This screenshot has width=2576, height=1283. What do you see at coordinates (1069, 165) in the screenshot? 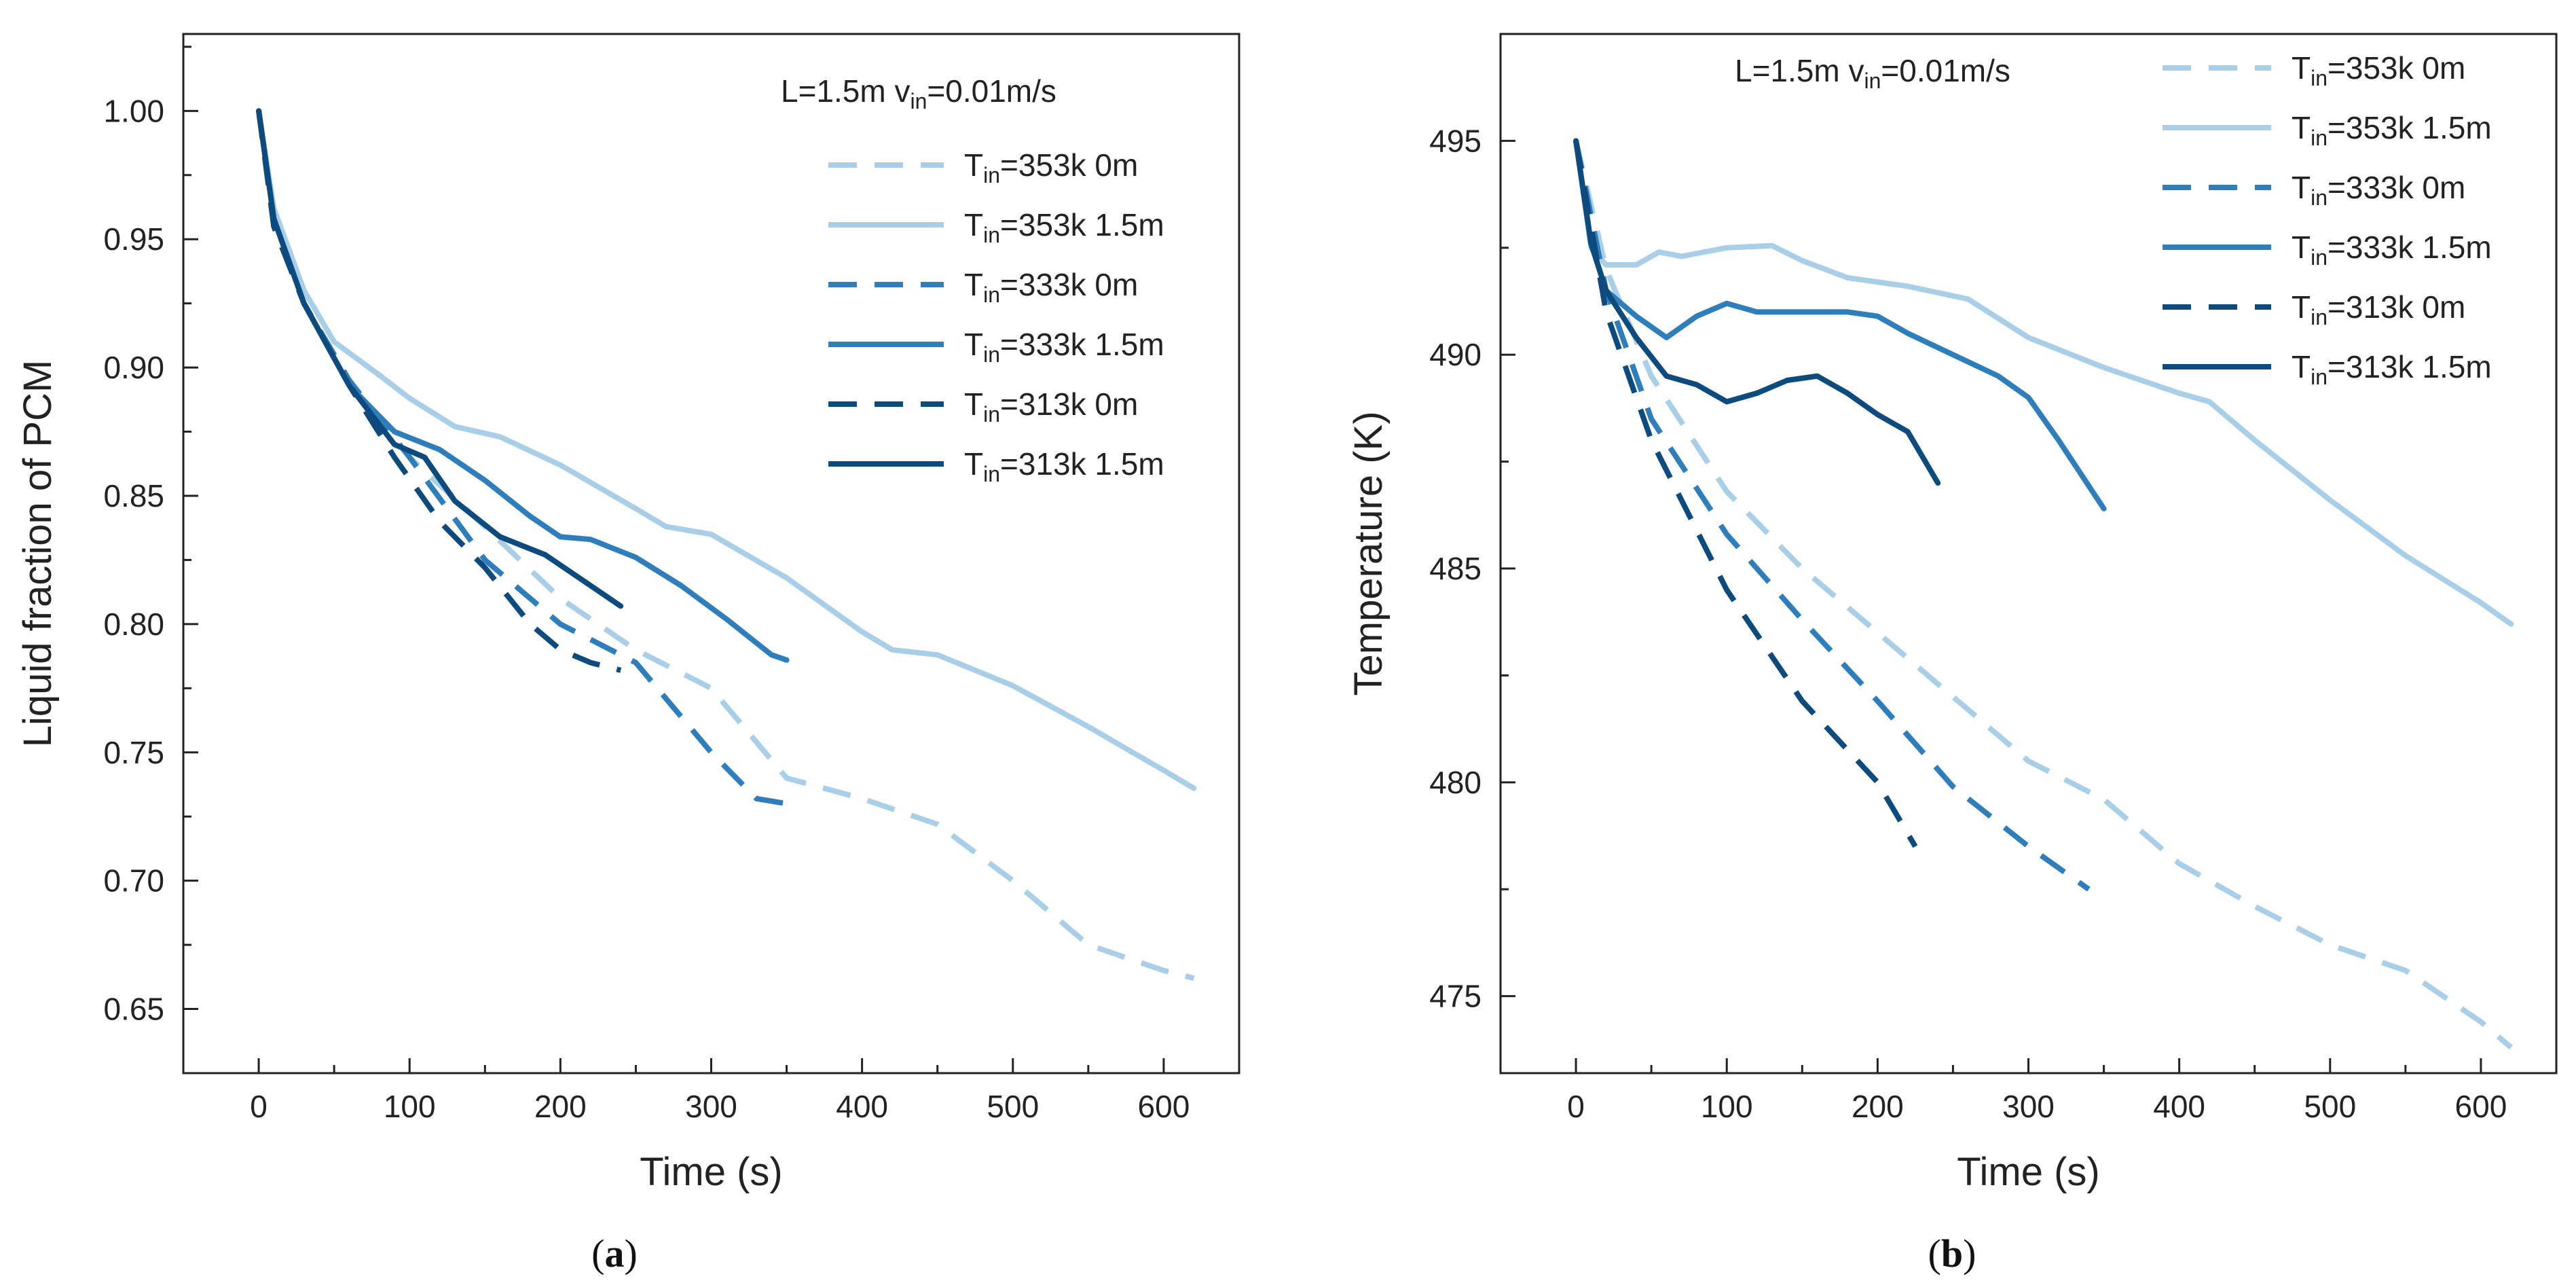
I see `legend-label-rest: =353k 0m` at bounding box center [1069, 165].